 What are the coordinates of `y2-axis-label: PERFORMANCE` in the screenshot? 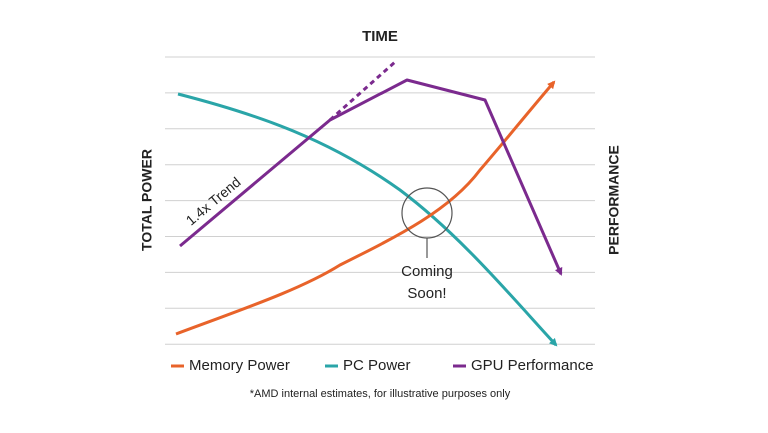 It's located at (614, 200).